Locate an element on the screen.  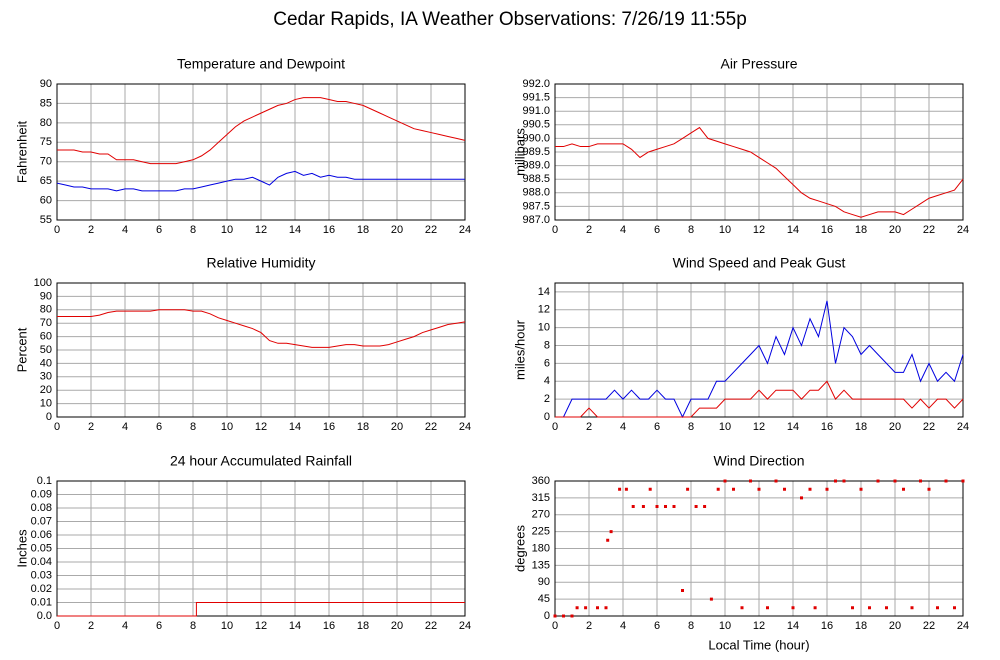
data-line is located at coordinates (759, 172).